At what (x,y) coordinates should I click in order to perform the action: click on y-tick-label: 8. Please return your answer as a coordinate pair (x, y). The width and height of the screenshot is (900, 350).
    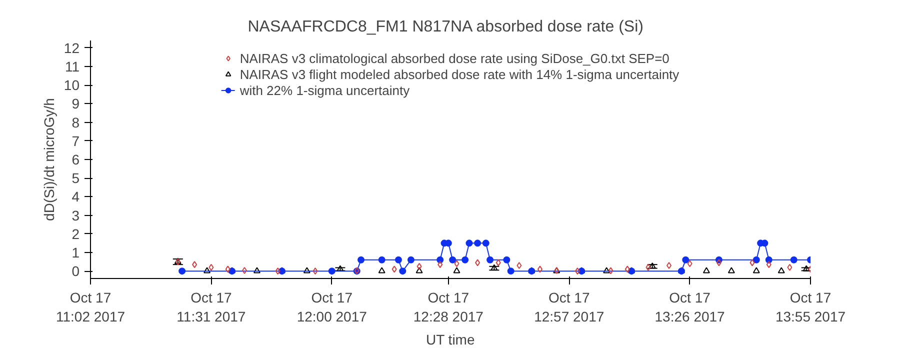
    Looking at the image, I should click on (76, 122).